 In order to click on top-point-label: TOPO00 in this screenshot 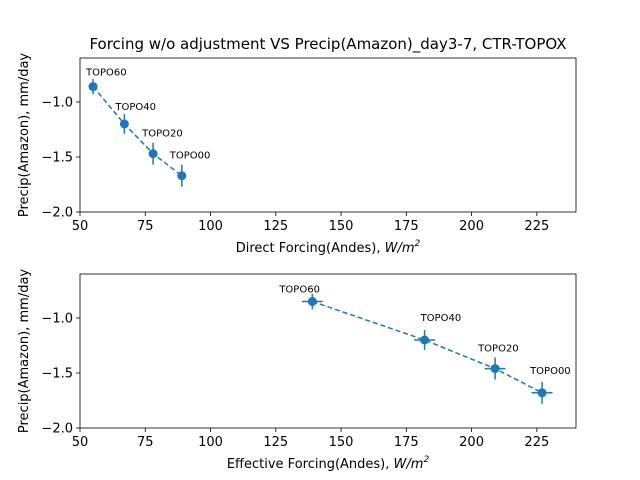, I will do `click(190, 156)`.